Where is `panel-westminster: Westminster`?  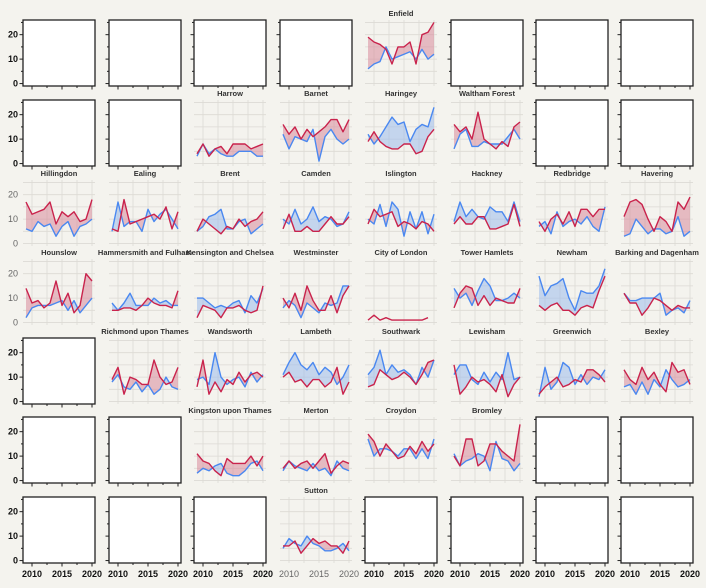 panel-westminster: Westminster is located at coordinates (316, 286).